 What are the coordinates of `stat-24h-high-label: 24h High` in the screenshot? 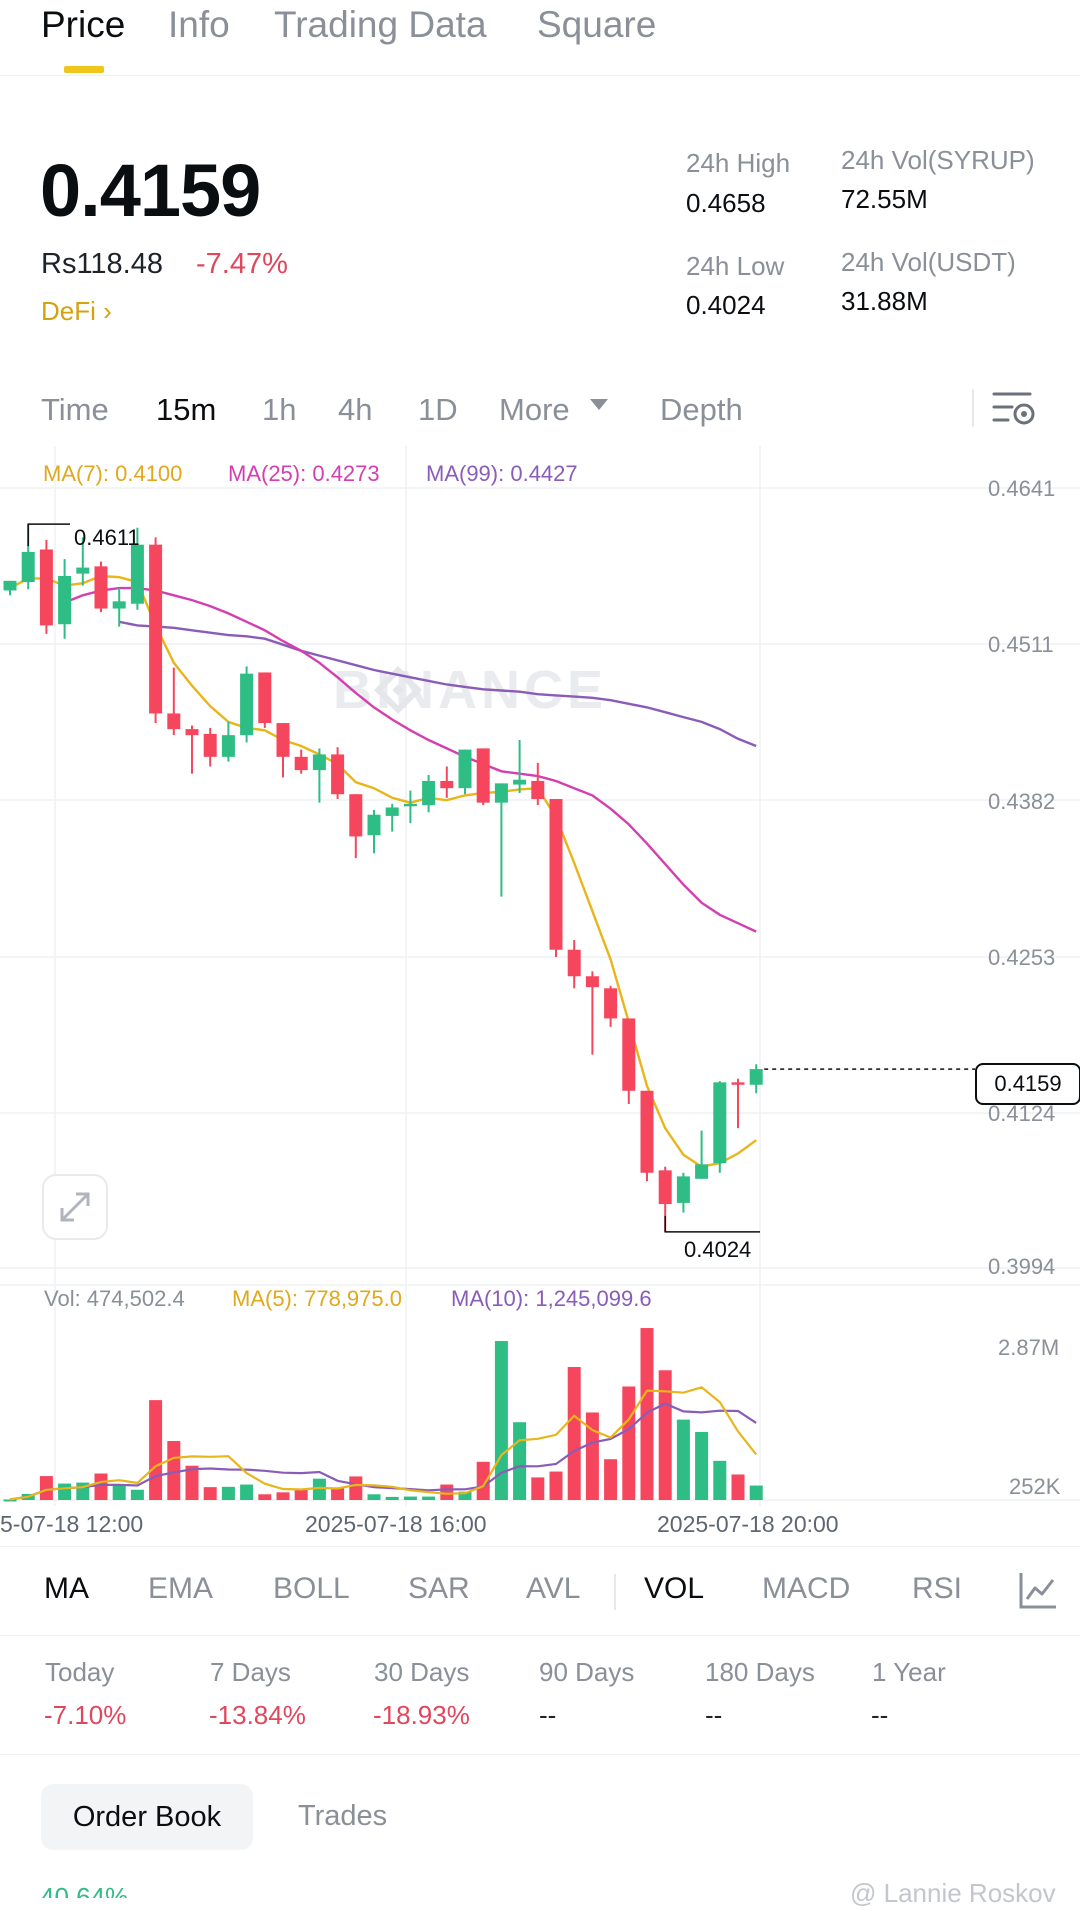 It's located at (738, 163).